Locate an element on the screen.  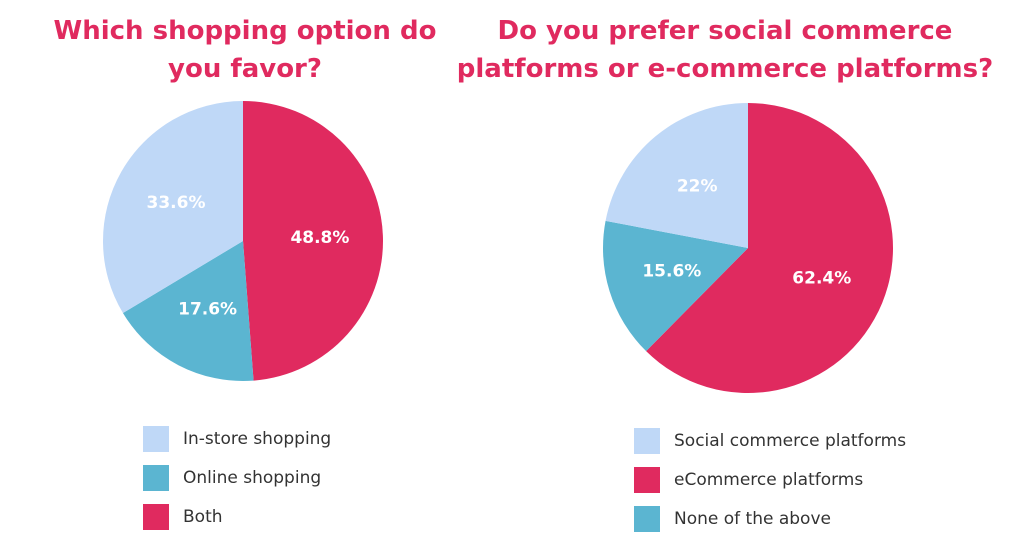
legend-label: Both is located at coordinates (203, 516).